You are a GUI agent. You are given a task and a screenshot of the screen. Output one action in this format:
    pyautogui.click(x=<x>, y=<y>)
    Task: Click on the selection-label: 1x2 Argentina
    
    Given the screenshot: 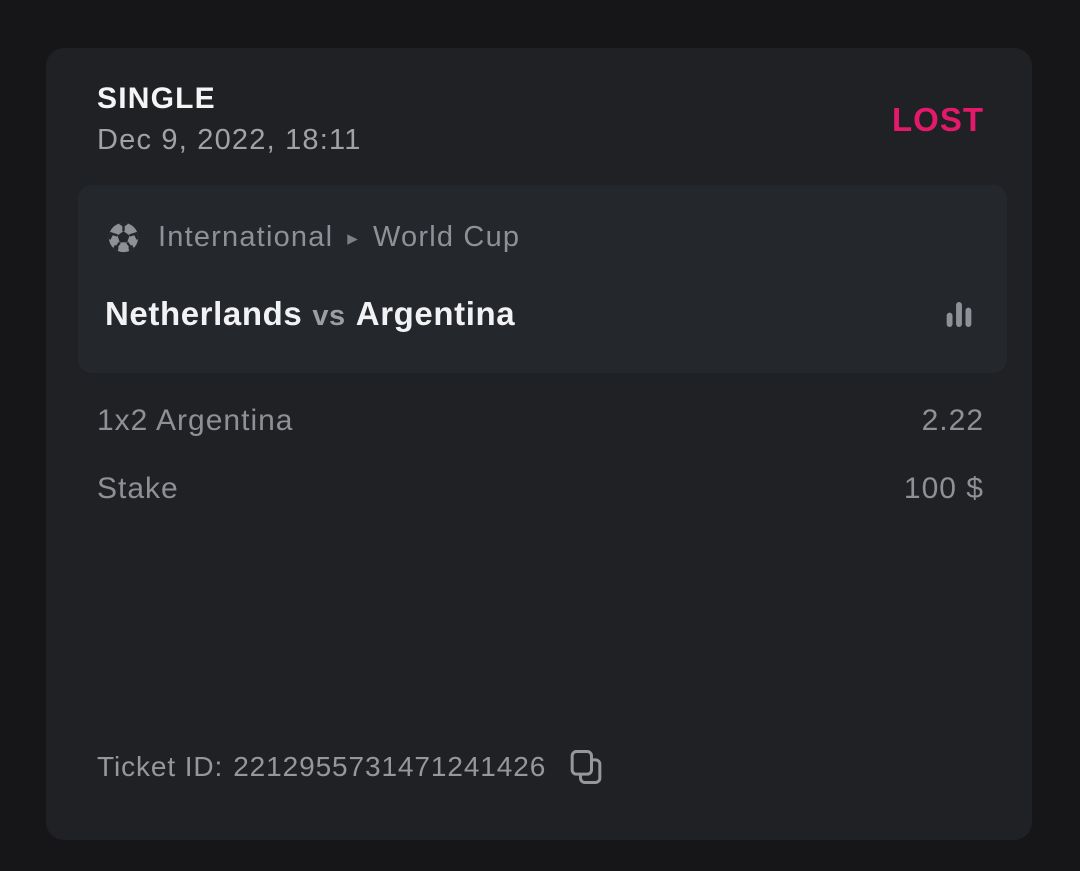 What is the action you would take?
    pyautogui.click(x=195, y=420)
    